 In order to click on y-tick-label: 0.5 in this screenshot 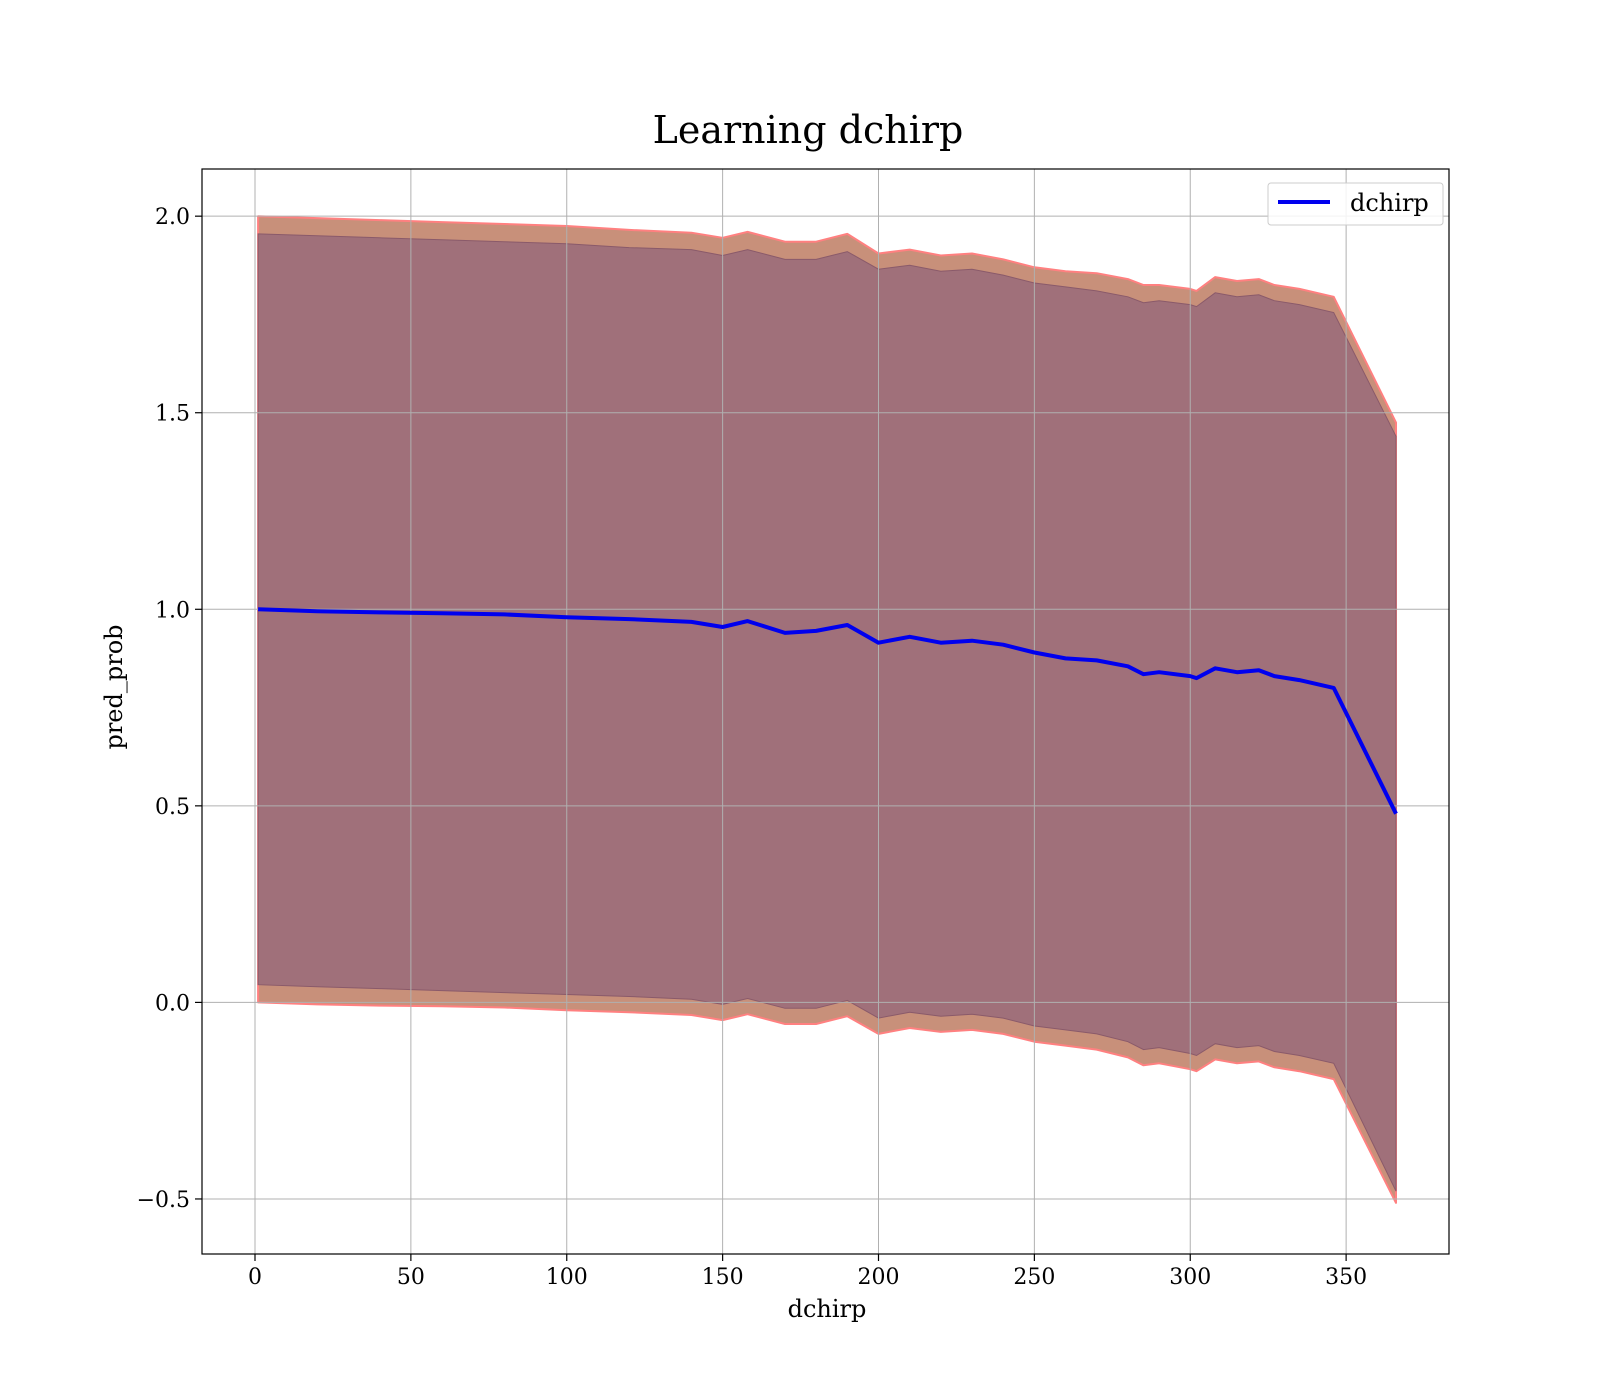, I will do `click(172, 807)`.